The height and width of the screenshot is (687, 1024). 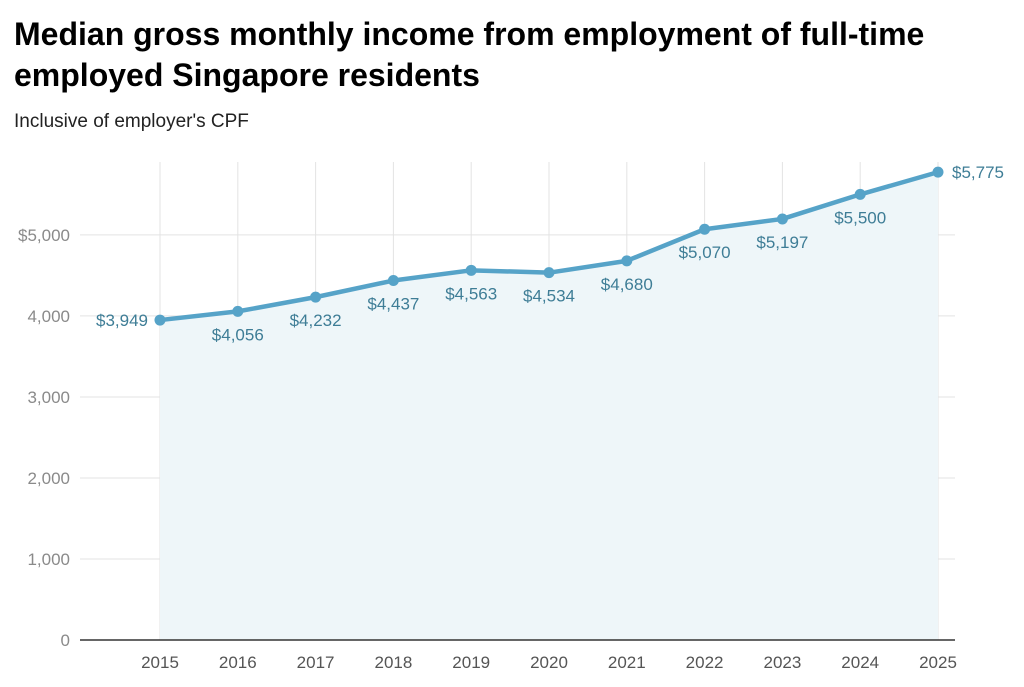 What do you see at coordinates (48, 559) in the screenshot?
I see `y-tick-label: 1,000` at bounding box center [48, 559].